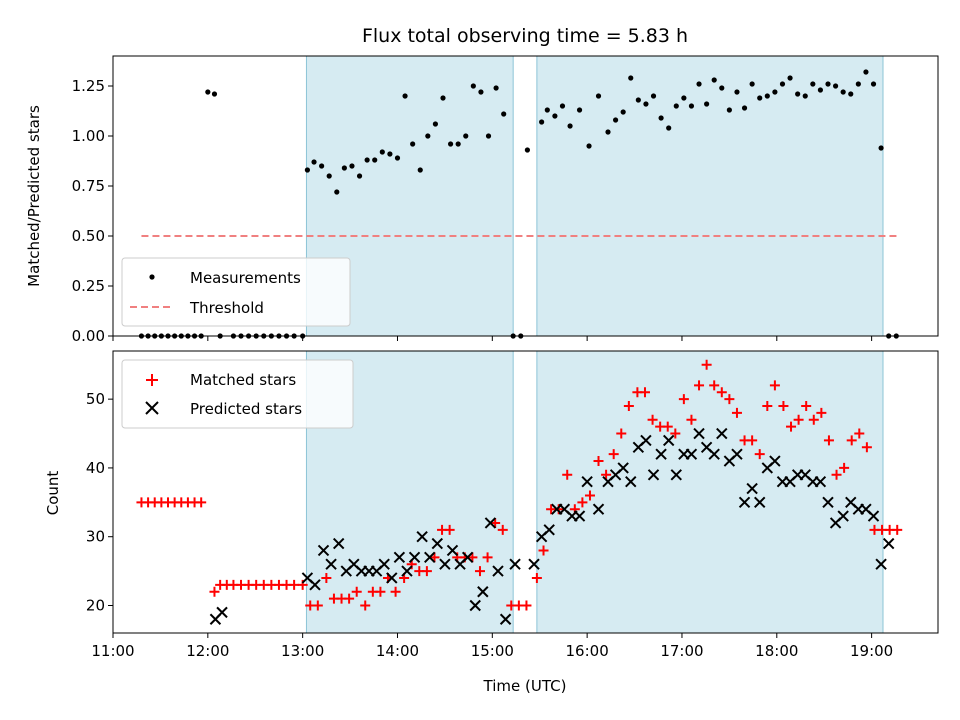 The height and width of the screenshot is (720, 960). I want to click on top-legend-box, so click(236, 292).